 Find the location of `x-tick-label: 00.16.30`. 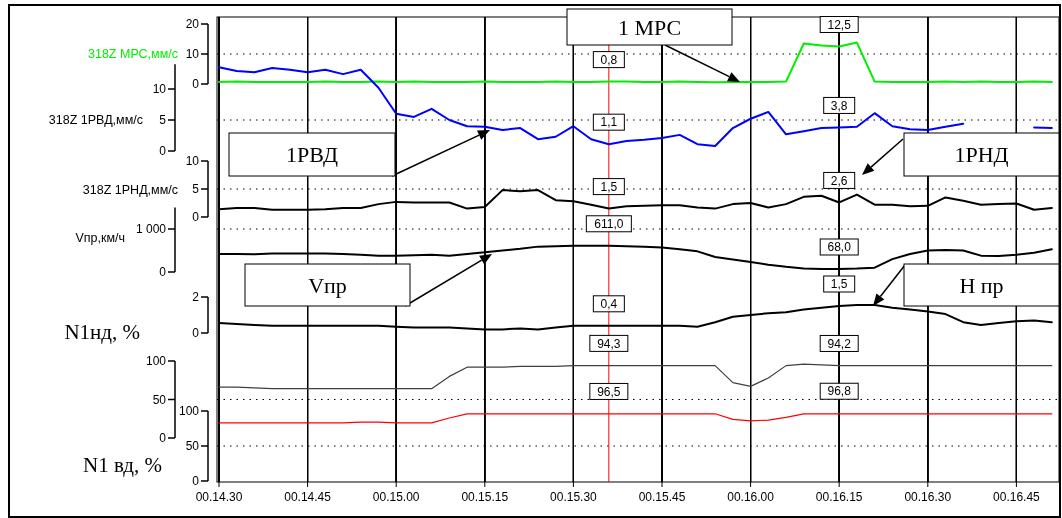

x-tick-label: 00.16.30 is located at coordinates (928, 497).